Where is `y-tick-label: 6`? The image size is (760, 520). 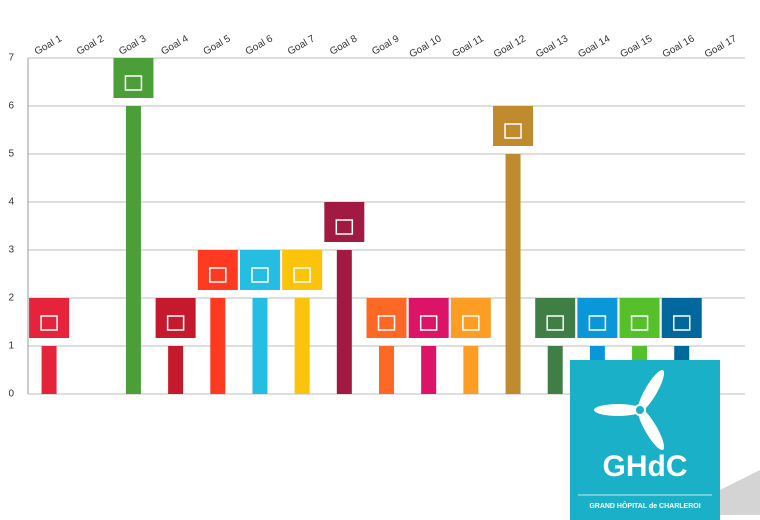
y-tick-label: 6 is located at coordinates (11, 106).